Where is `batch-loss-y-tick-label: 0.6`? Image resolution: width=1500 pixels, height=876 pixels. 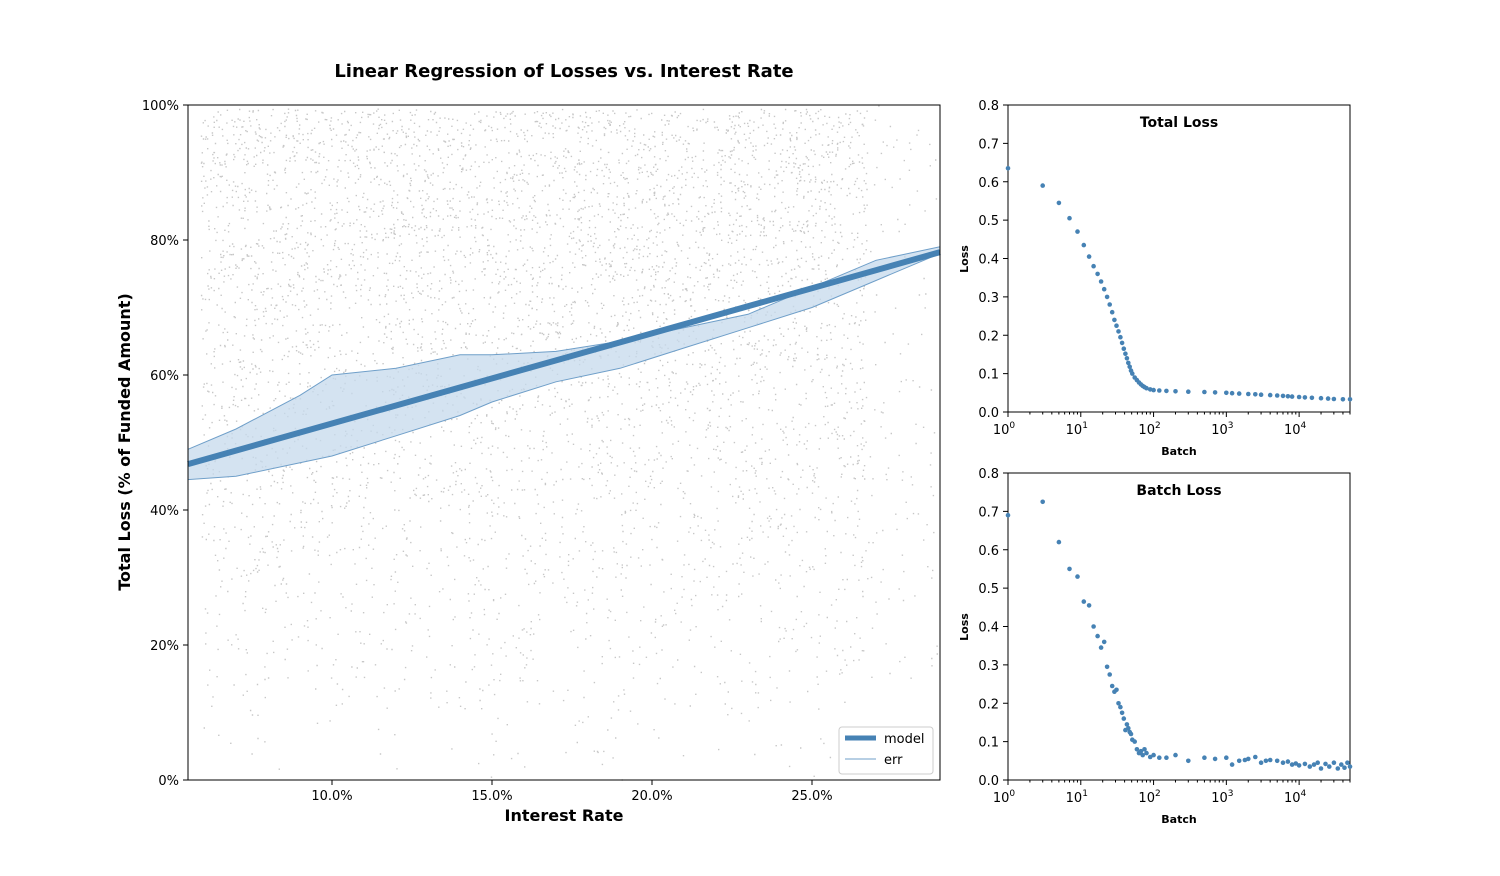
batch-loss-y-tick-label: 0.6 is located at coordinates (988, 551).